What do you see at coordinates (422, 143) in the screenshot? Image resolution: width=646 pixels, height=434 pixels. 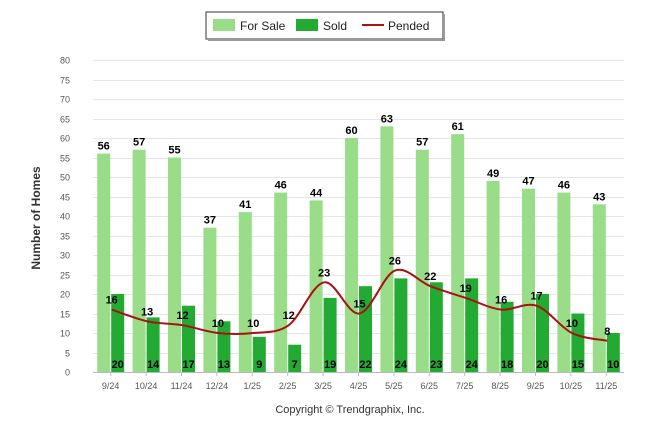 I see `label-for-sale: 57` at bounding box center [422, 143].